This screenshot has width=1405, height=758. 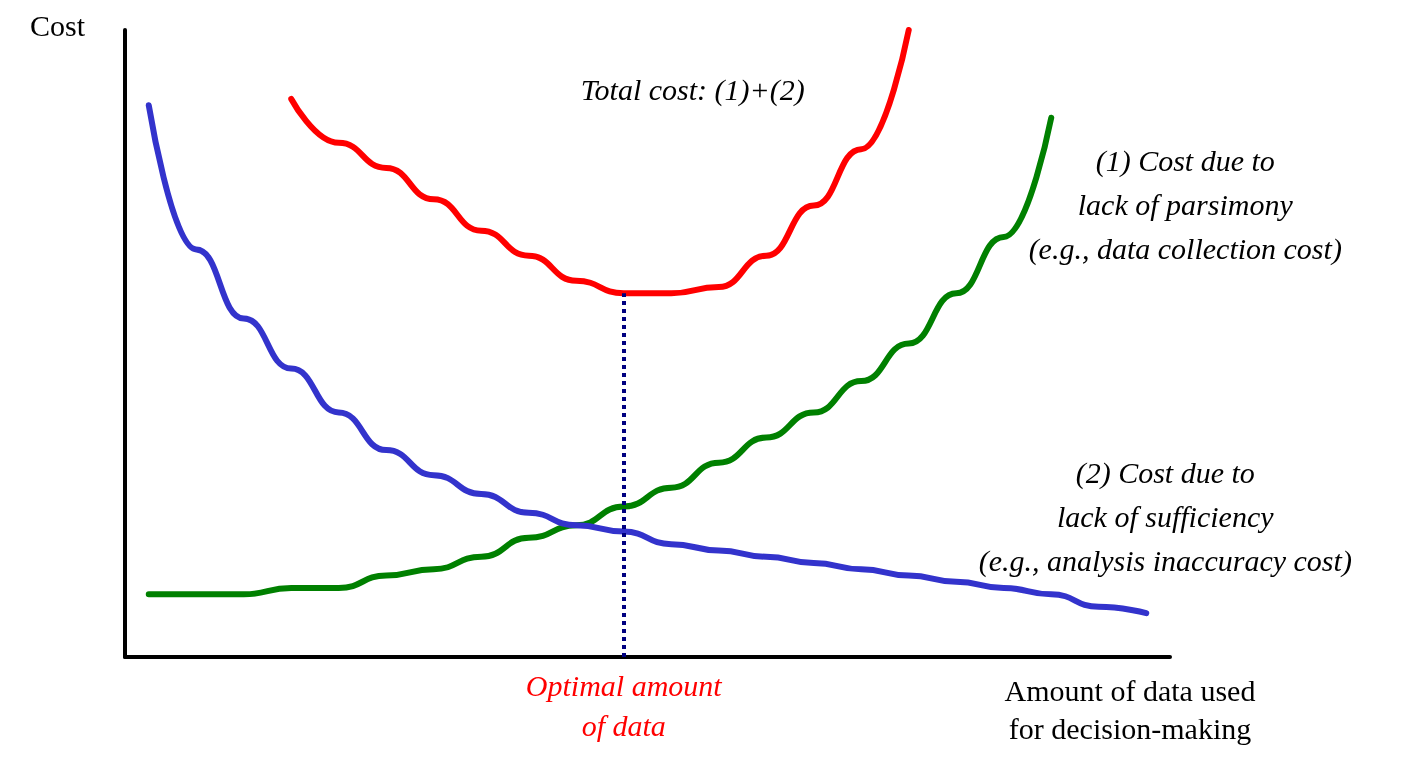 What do you see at coordinates (1130, 709) in the screenshot?
I see `x-axis-title: Amount of data used for decision-making` at bounding box center [1130, 709].